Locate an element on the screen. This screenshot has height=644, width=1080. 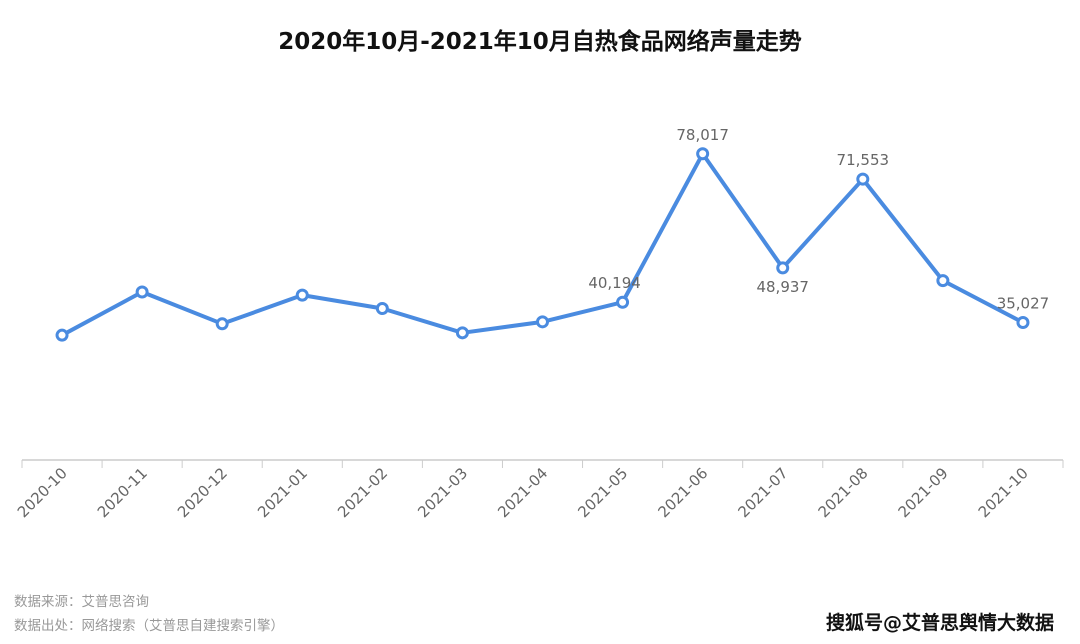
data-label: 71,553 is located at coordinates (863, 160).